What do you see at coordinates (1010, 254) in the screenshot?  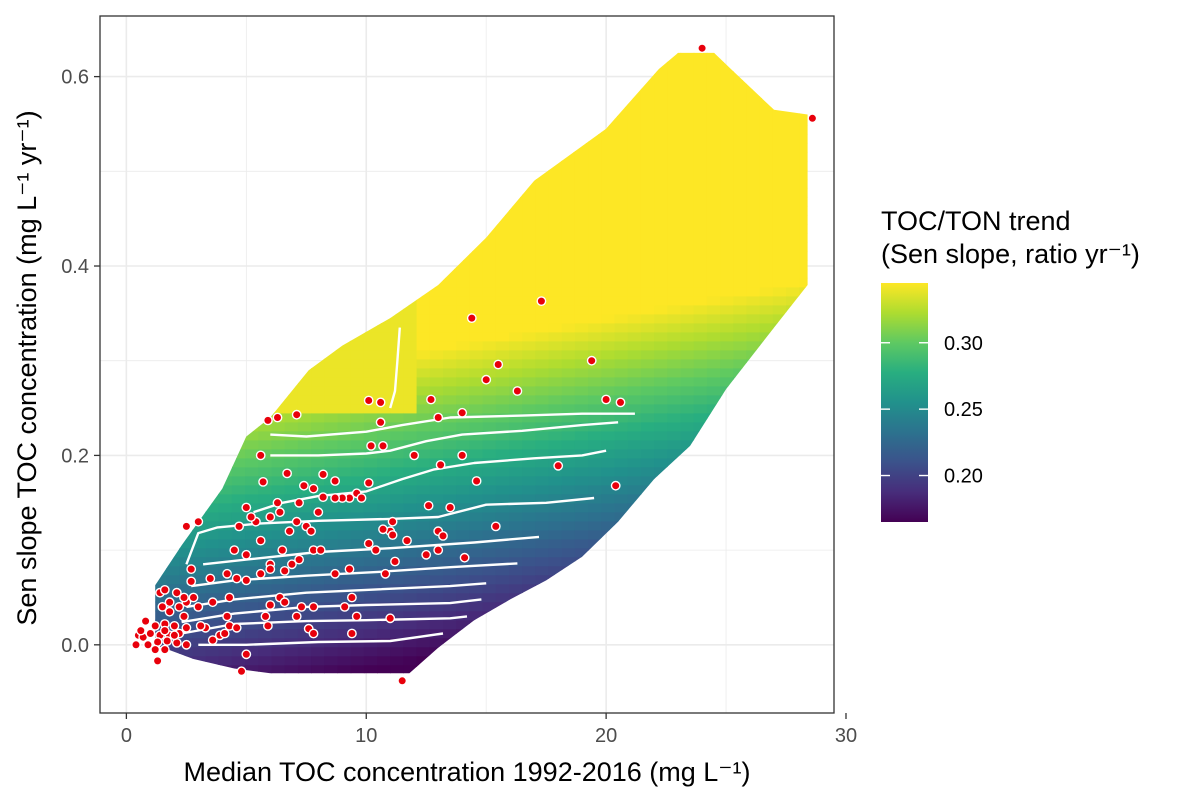 I see `legend-title-line2: (Sen slope, ratio yr⁻¹)` at bounding box center [1010, 254].